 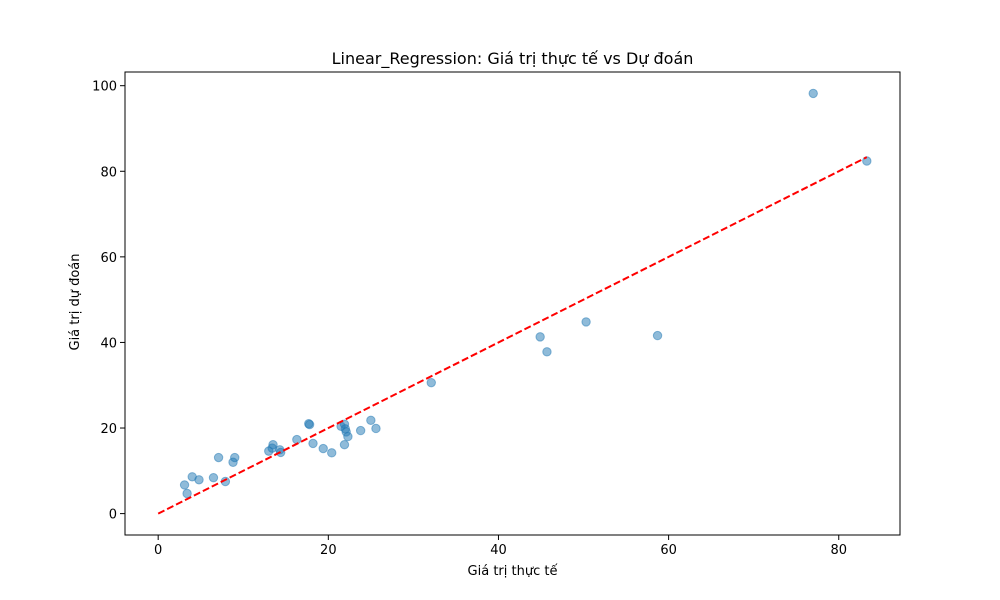 What do you see at coordinates (113, 515) in the screenshot?
I see `y-tick-label: 0` at bounding box center [113, 515].